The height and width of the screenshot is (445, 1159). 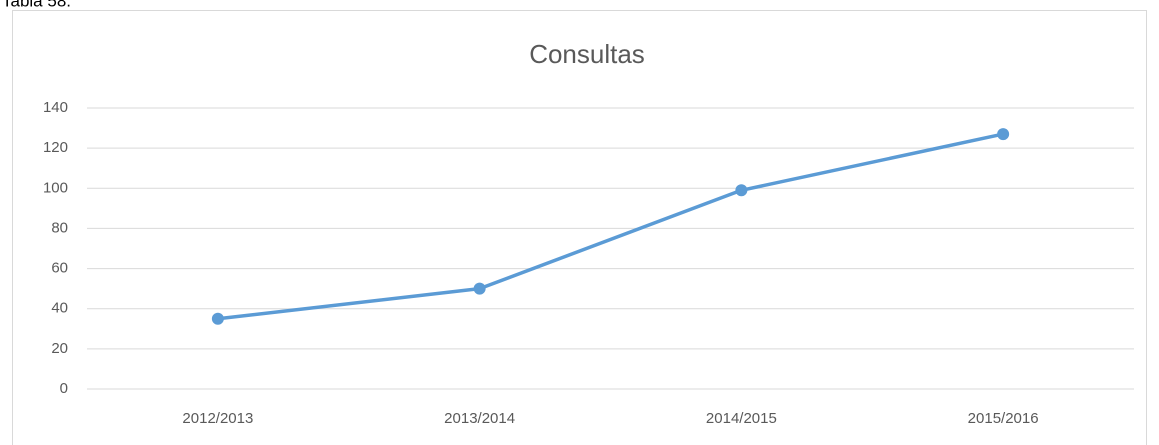 What do you see at coordinates (59, 227) in the screenshot?
I see `y-tick-label: 80` at bounding box center [59, 227].